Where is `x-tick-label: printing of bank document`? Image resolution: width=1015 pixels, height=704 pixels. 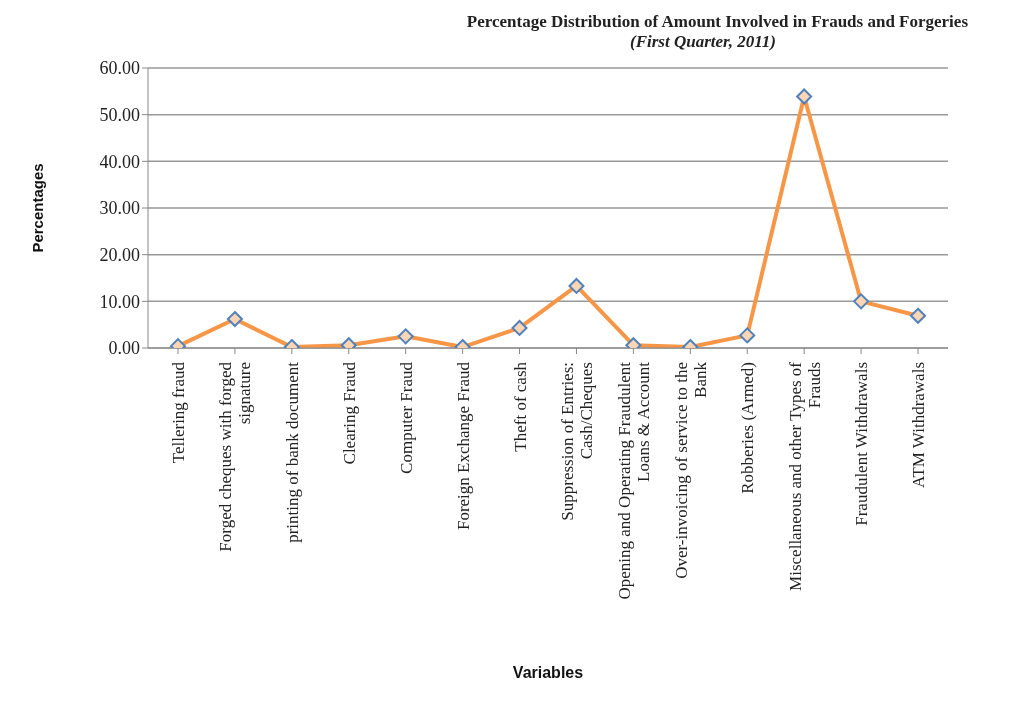
x-tick-label: printing of bank document is located at coordinates (292, 452).